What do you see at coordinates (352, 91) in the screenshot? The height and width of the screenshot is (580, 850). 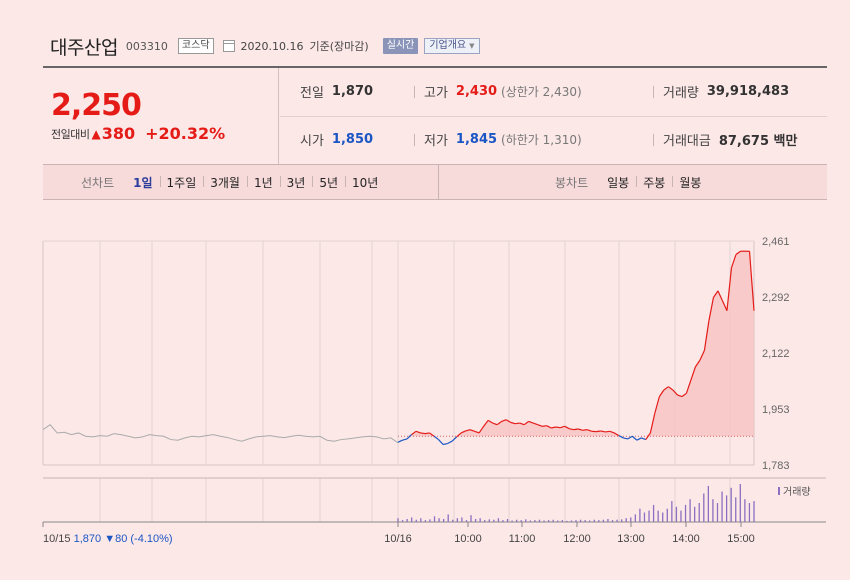 I see `stat-prev-value: 1,870` at bounding box center [352, 91].